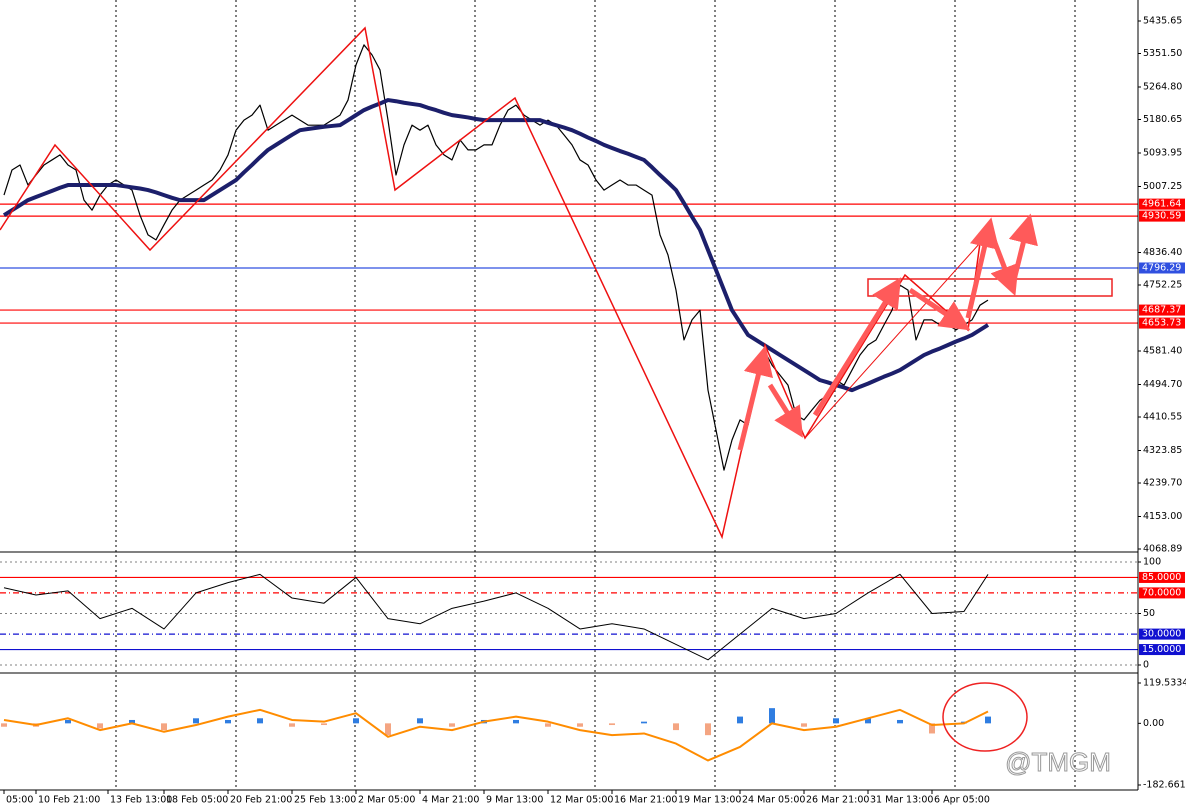 The width and height of the screenshot is (1186, 808). I want to click on level-label: 4687.37, so click(1161, 310).